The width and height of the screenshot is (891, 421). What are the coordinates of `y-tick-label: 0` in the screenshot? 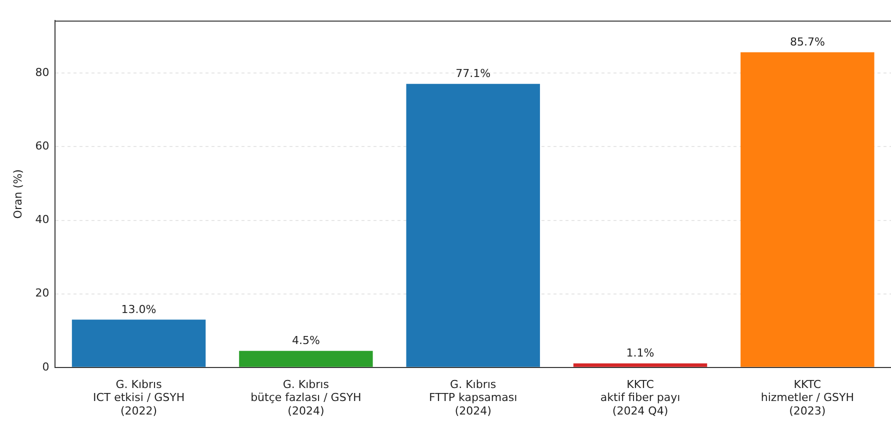 It's located at (46, 367).